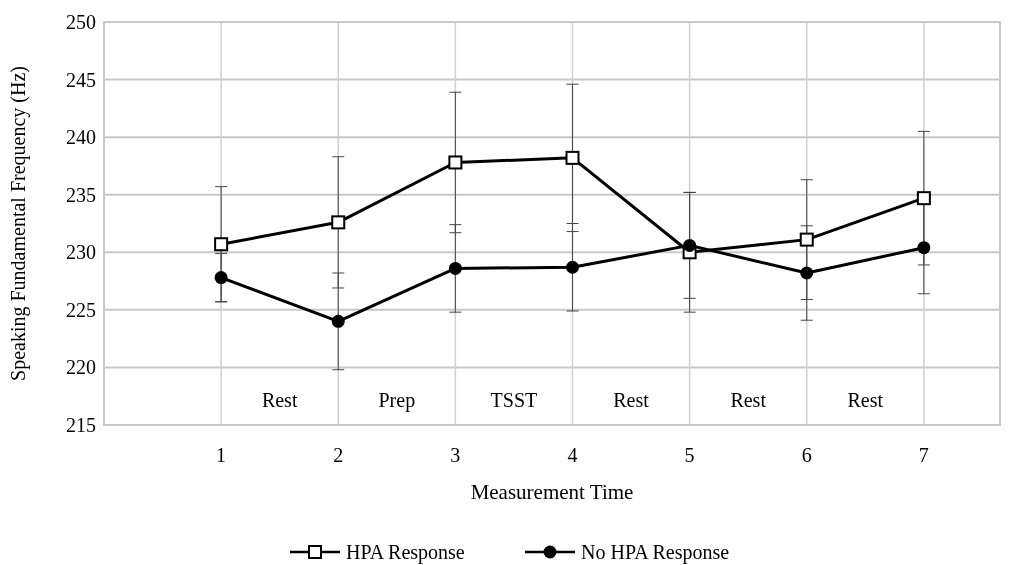  I want to click on x-tick-label: 1, so click(221, 455).